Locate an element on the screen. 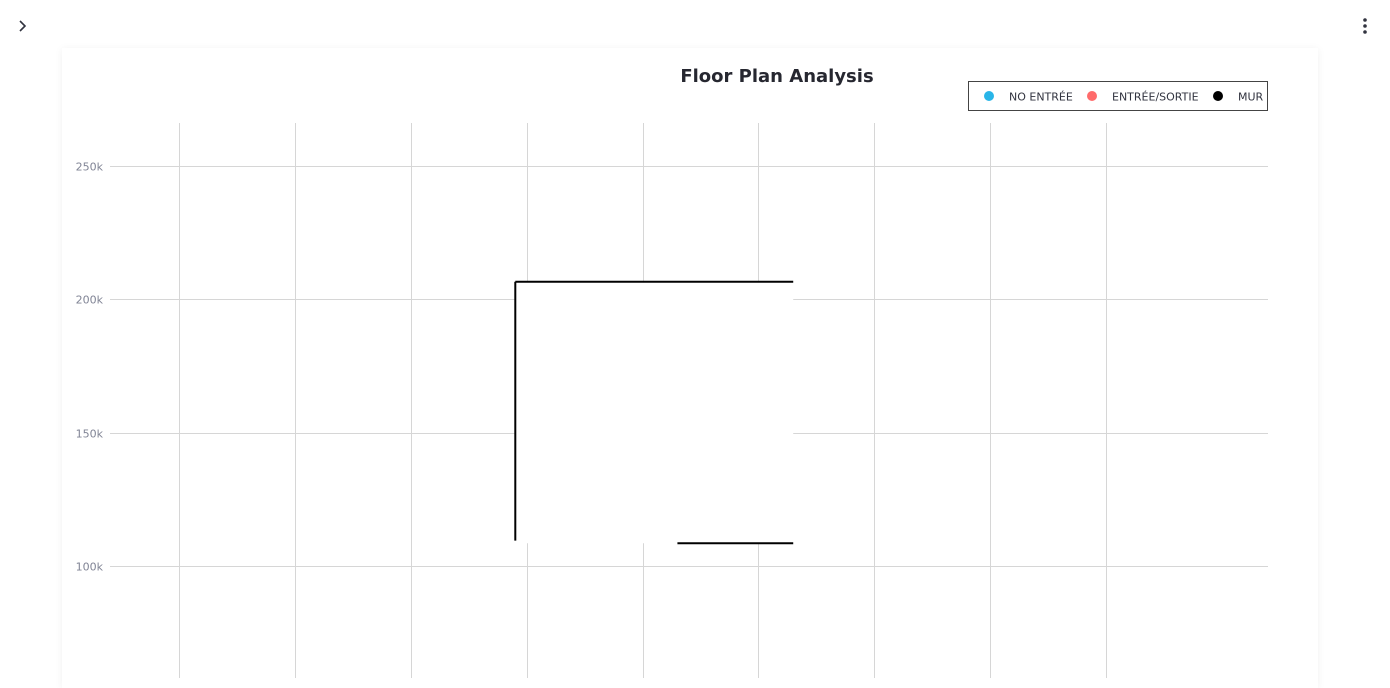 This screenshot has height=688, width=1390. legend-label: ENTRÉE/SORTIE is located at coordinates (1155, 97).